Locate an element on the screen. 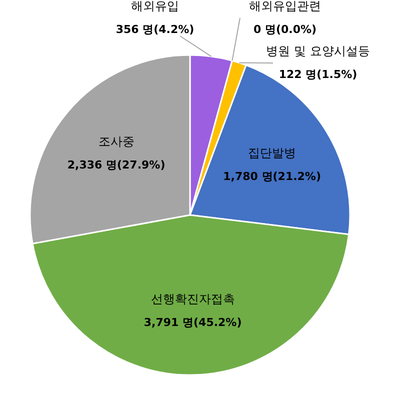 The height and width of the screenshot is (399, 410). data-label: 3,791 명(45.2%) is located at coordinates (193, 322).